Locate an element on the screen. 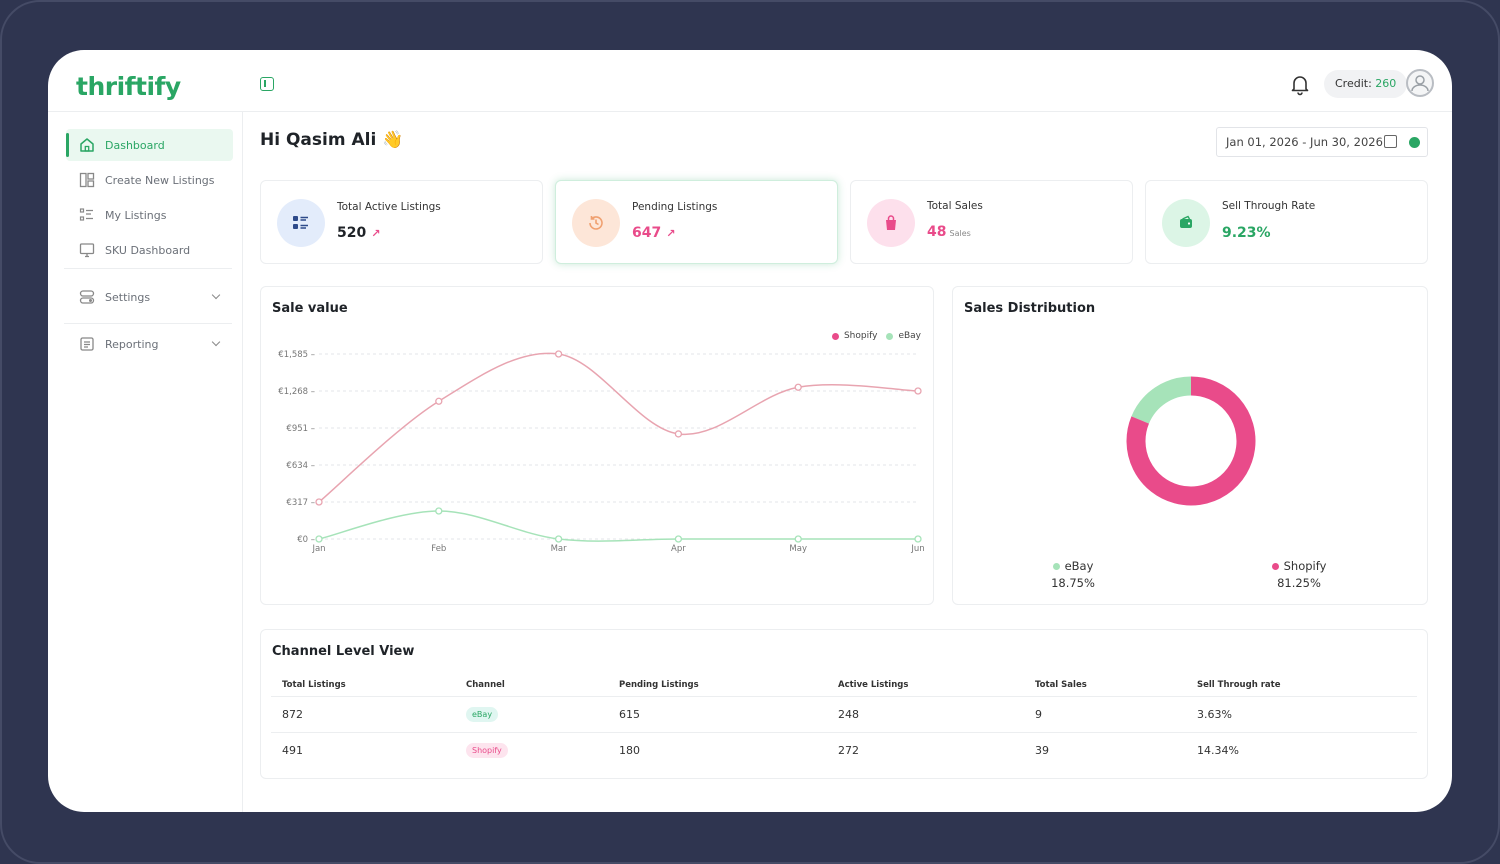  y-tick-label: €951 – is located at coordinates (300, 429).